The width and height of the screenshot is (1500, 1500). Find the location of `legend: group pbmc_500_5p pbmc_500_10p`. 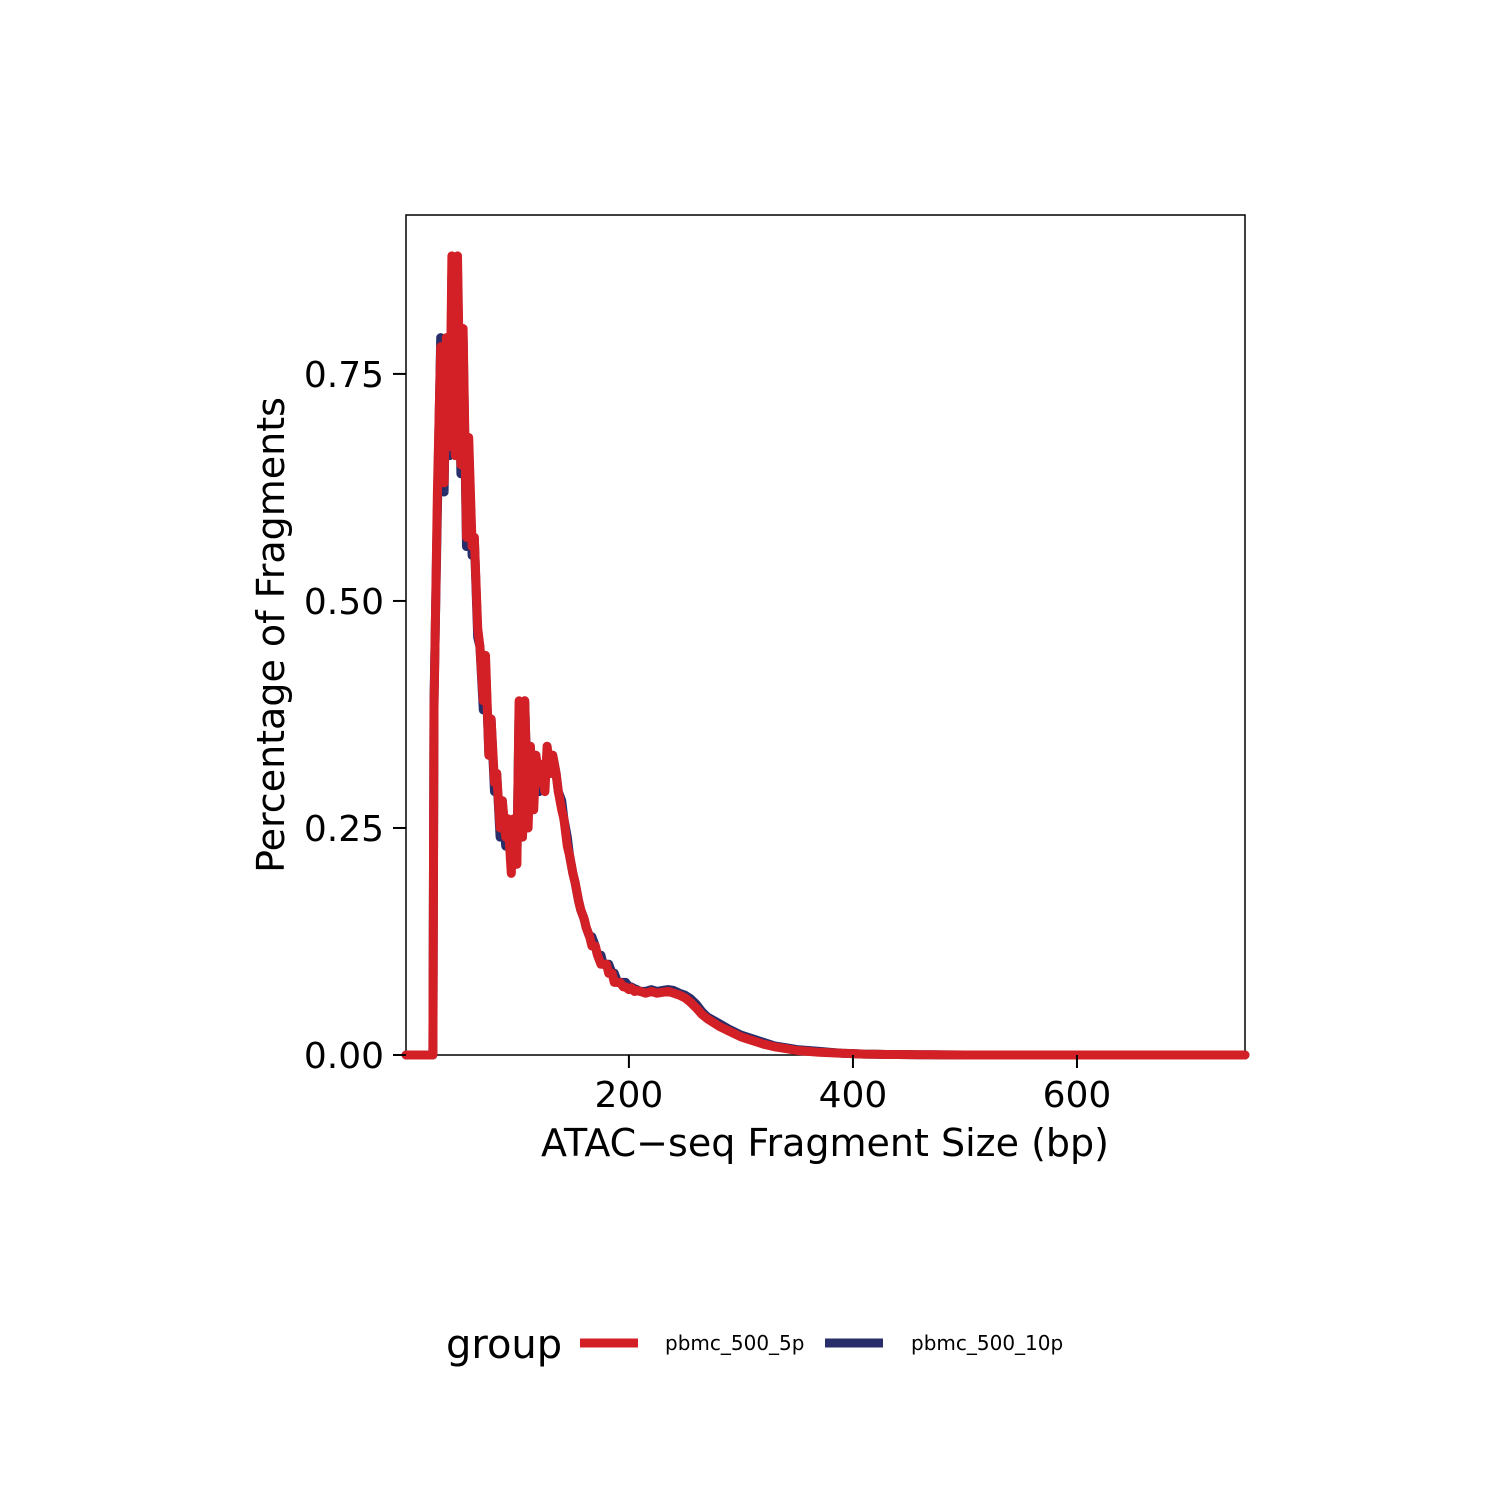

legend: group pbmc_500_5p pbmc_500_10p is located at coordinates (754, 1345).